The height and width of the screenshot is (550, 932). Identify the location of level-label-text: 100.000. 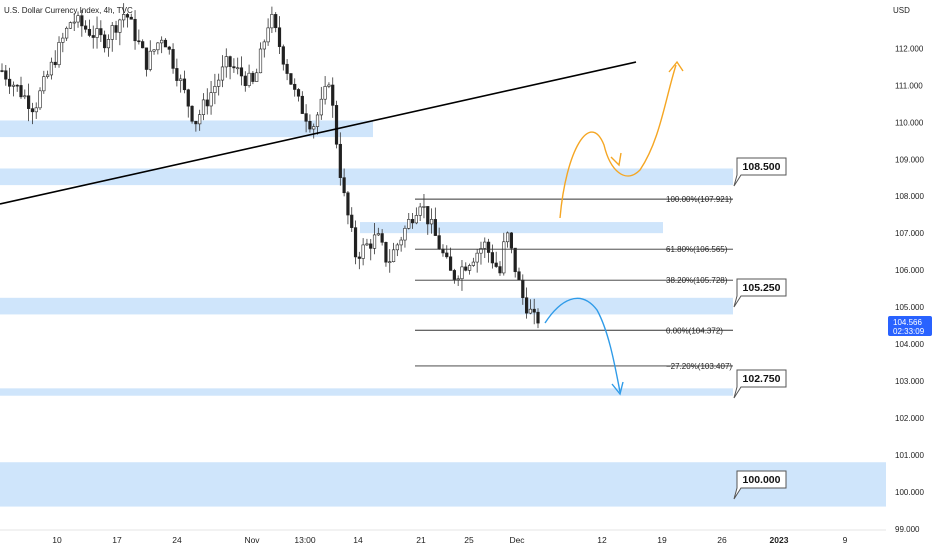
(762, 480).